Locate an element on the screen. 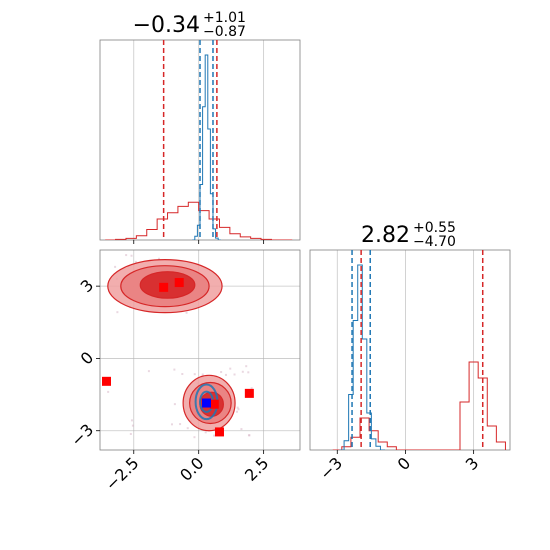 Image resolution: width=550 pixels, height=550 pixels. bottom-right-xtick-label-0: −3 is located at coordinates (331, 468).